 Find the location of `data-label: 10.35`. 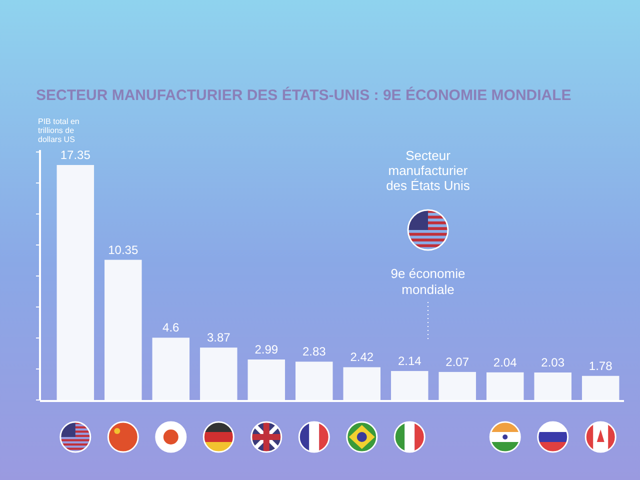

data-label: 10.35 is located at coordinates (123, 249).